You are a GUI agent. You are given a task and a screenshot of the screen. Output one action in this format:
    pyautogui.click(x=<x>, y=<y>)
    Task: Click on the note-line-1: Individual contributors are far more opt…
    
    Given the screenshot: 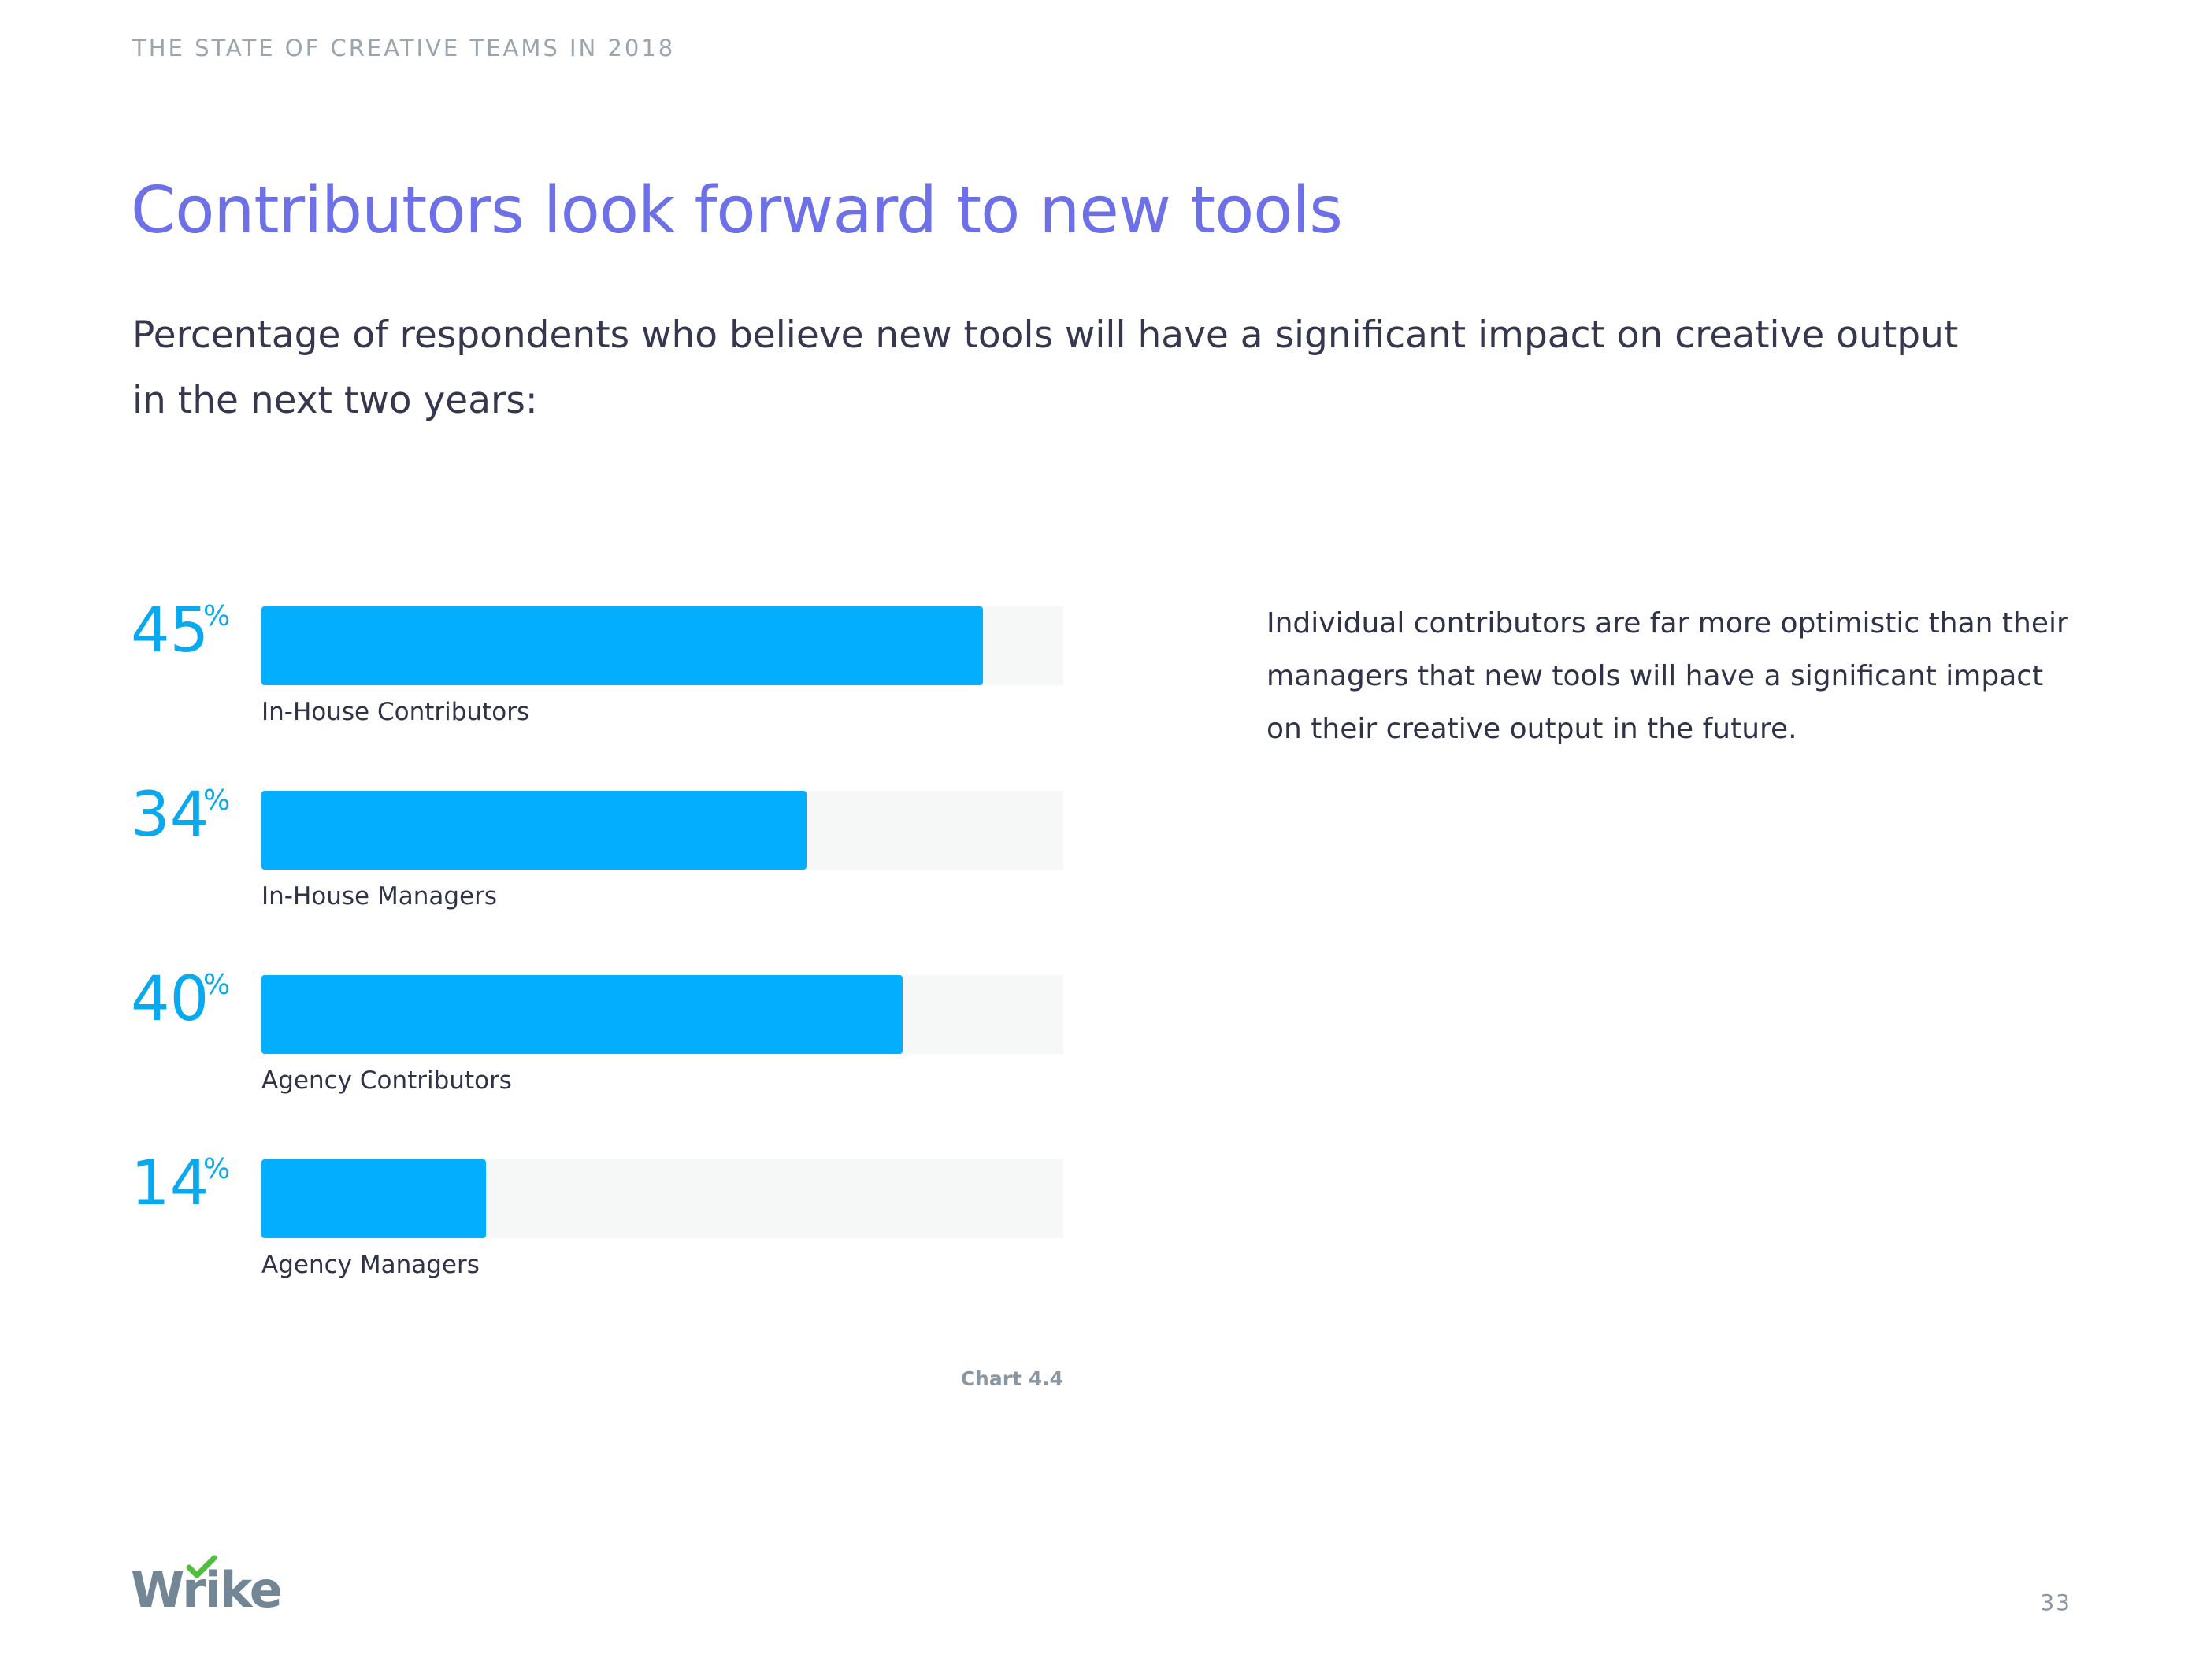 What is the action you would take?
    pyautogui.click(x=1667, y=623)
    